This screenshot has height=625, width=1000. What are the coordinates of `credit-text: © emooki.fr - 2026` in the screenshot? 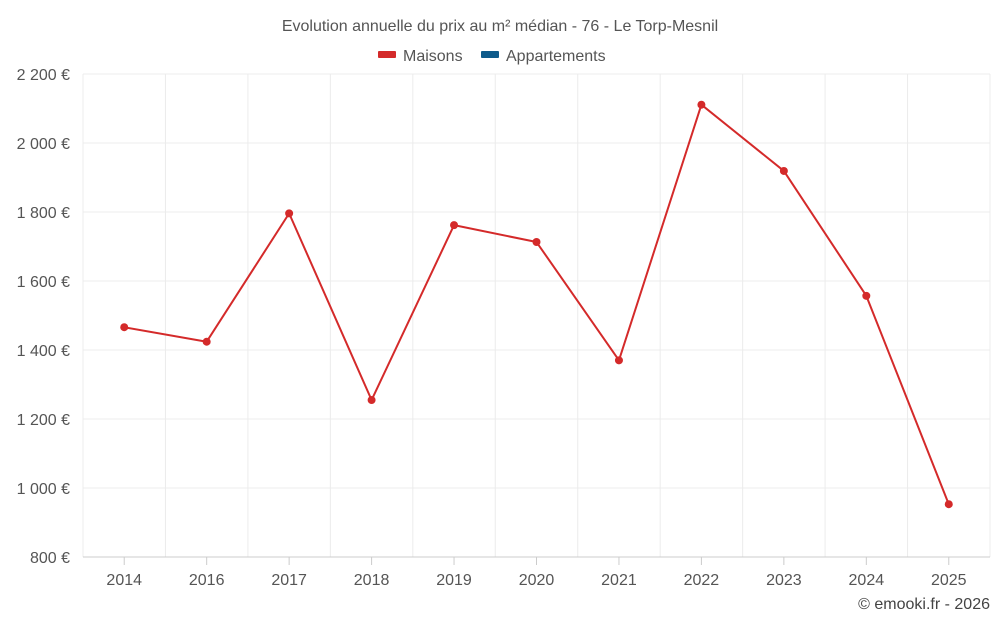 It's located at (924, 604).